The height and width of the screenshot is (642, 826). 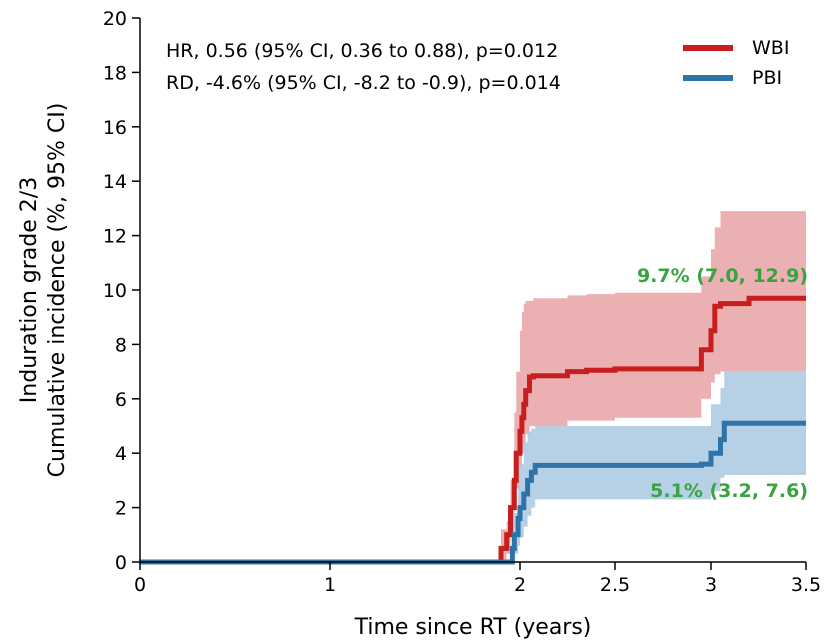 I want to click on x-tick-label: 3.5, so click(x=806, y=585).